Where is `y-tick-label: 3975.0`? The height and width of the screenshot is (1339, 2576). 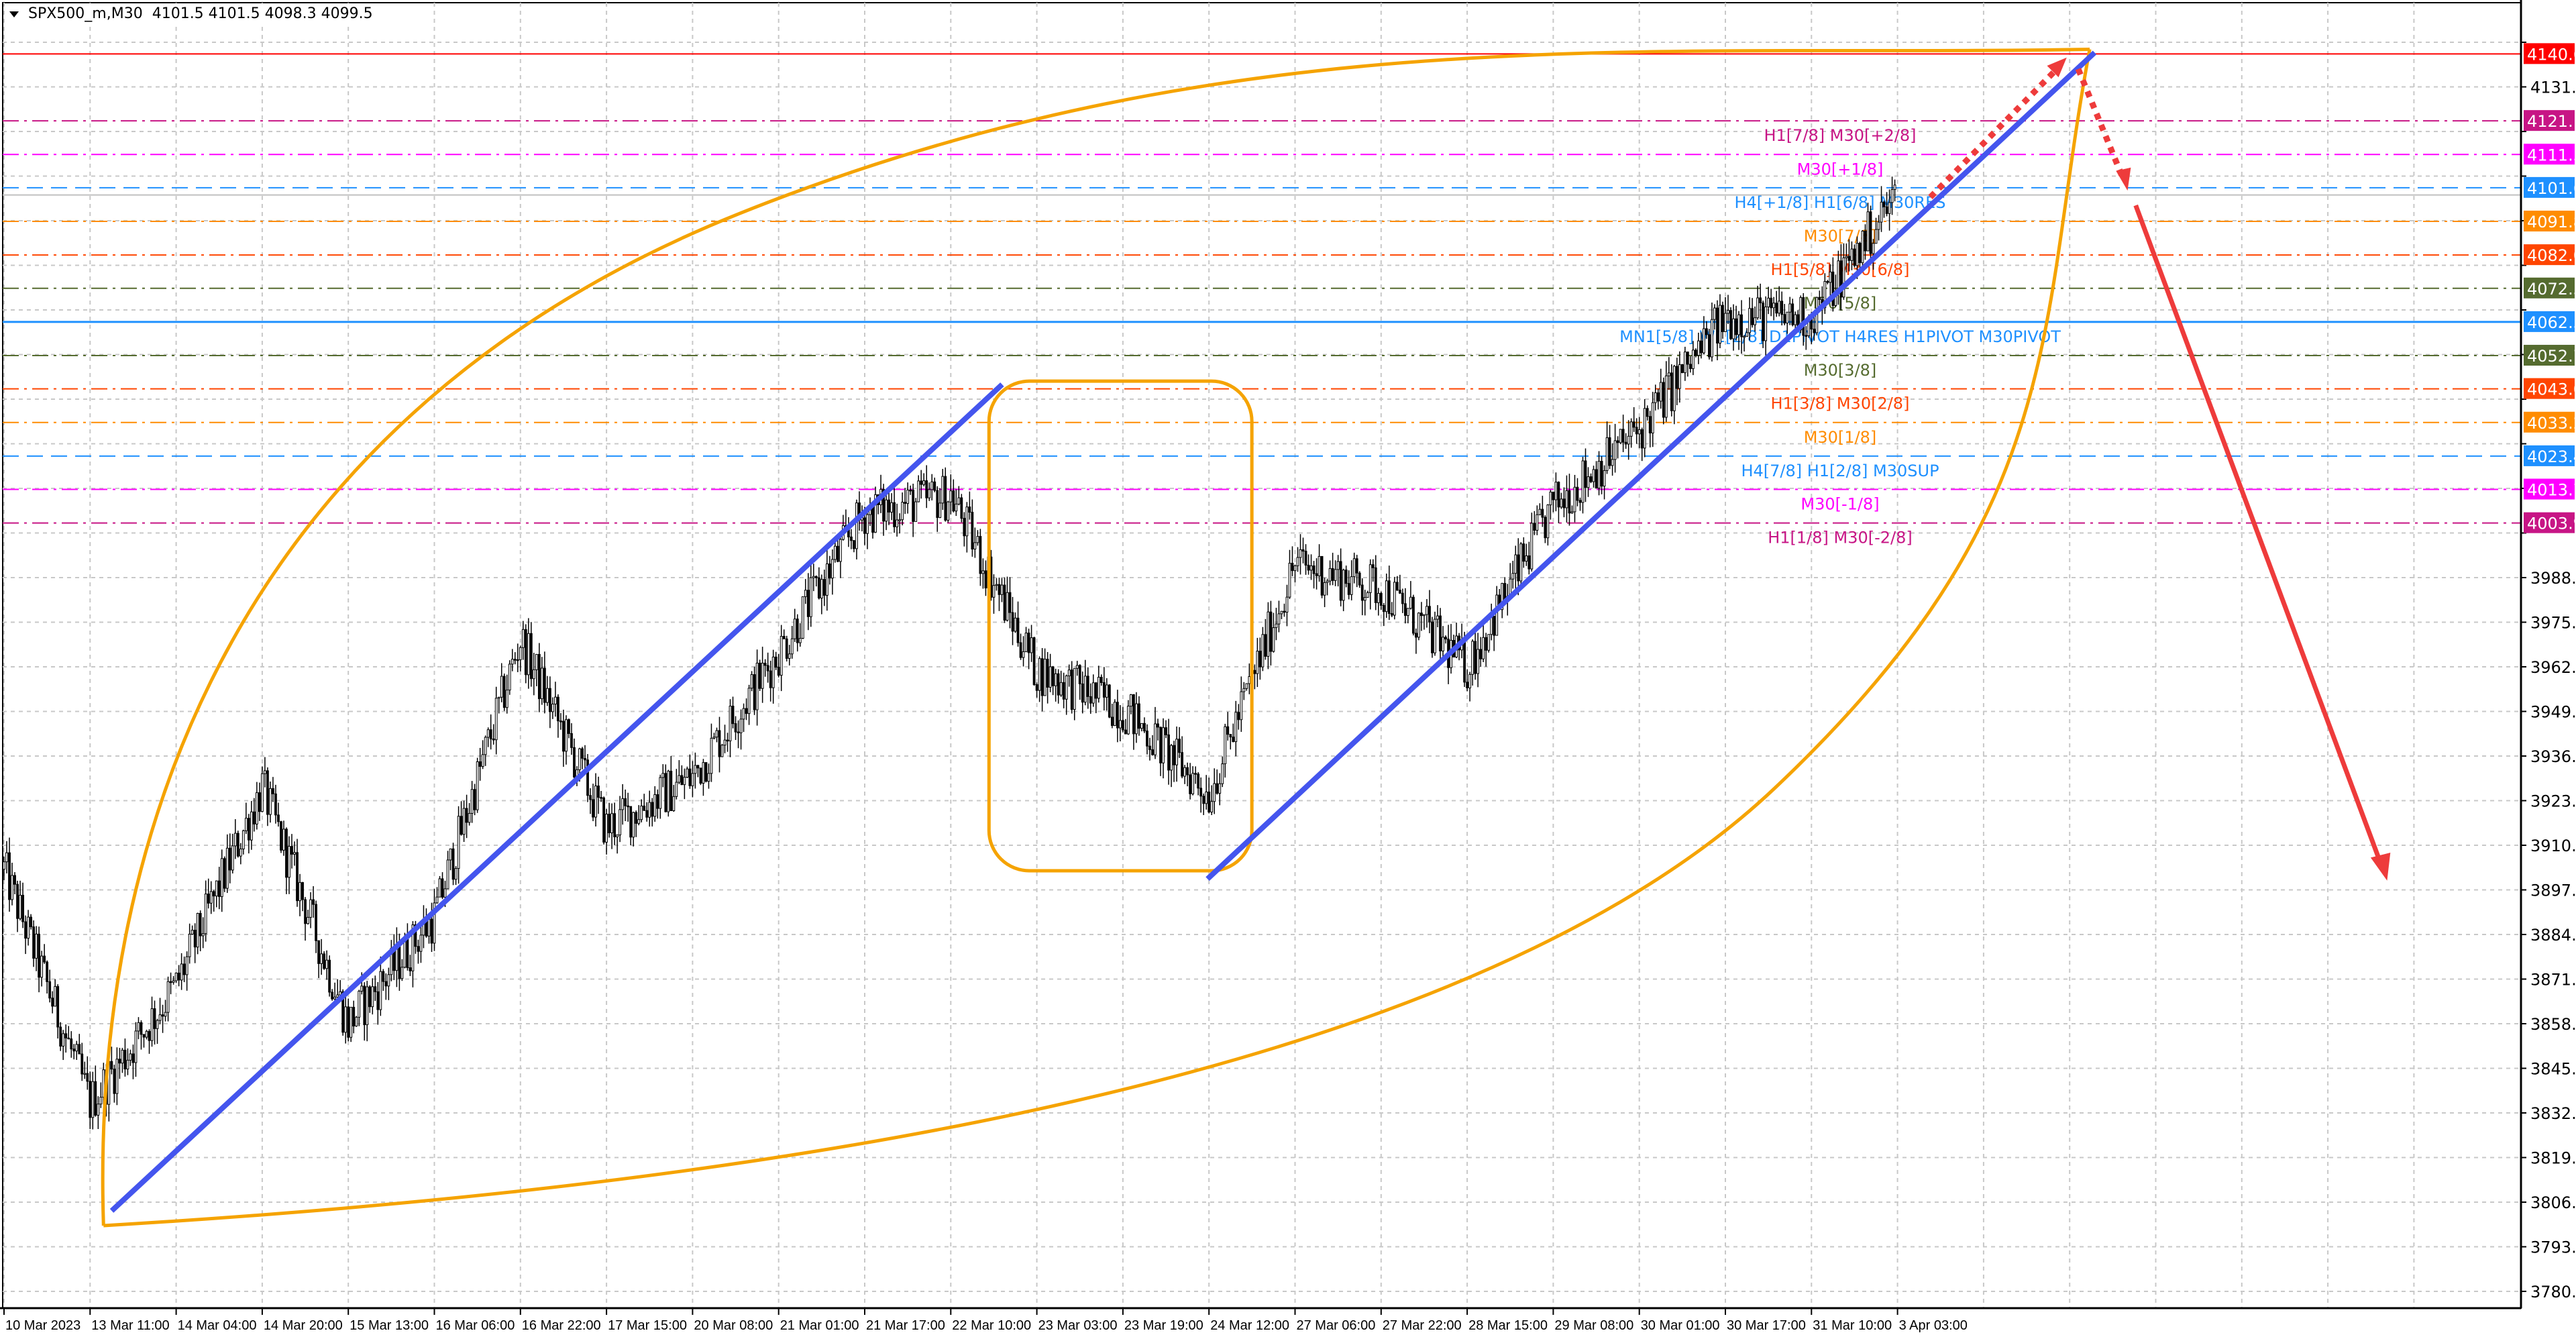 y-tick-label: 3975.0 is located at coordinates (2553, 623).